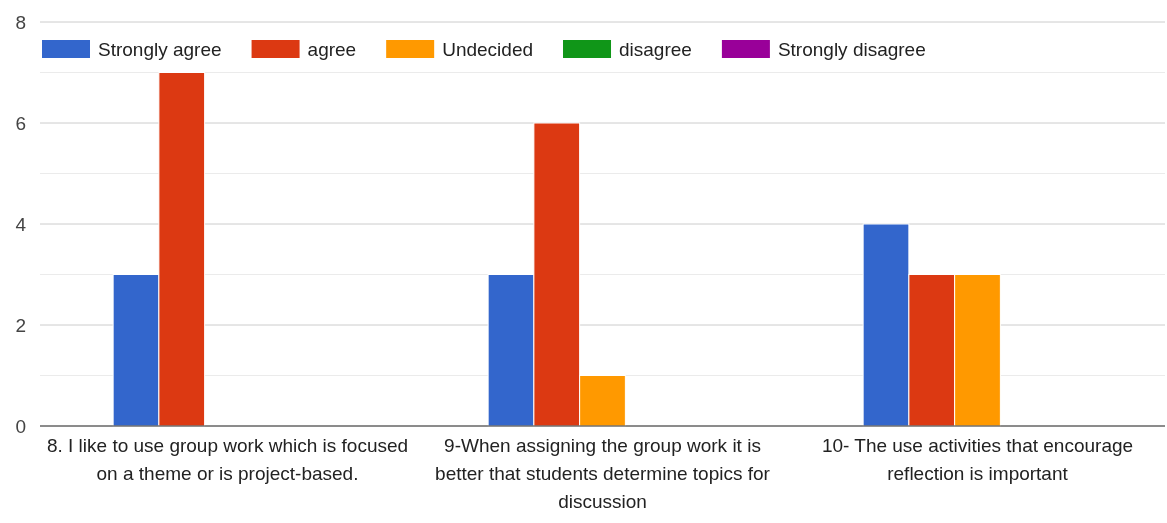  What do you see at coordinates (488, 49) in the screenshot?
I see `legend-label: Undecided` at bounding box center [488, 49].